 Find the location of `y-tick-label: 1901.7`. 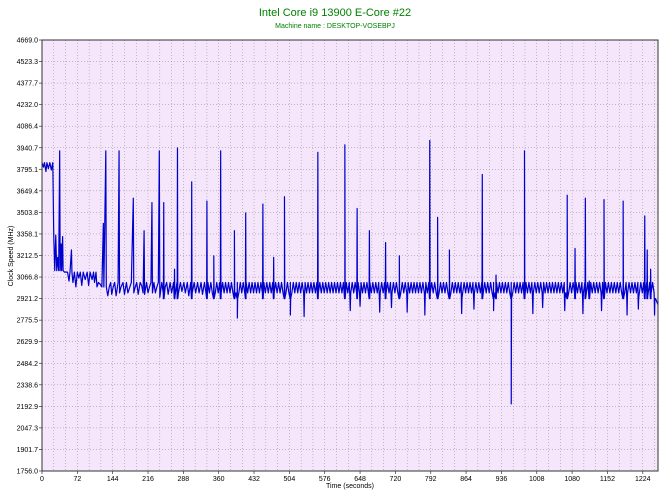

y-tick-label: 1901.7 is located at coordinates (28, 450).